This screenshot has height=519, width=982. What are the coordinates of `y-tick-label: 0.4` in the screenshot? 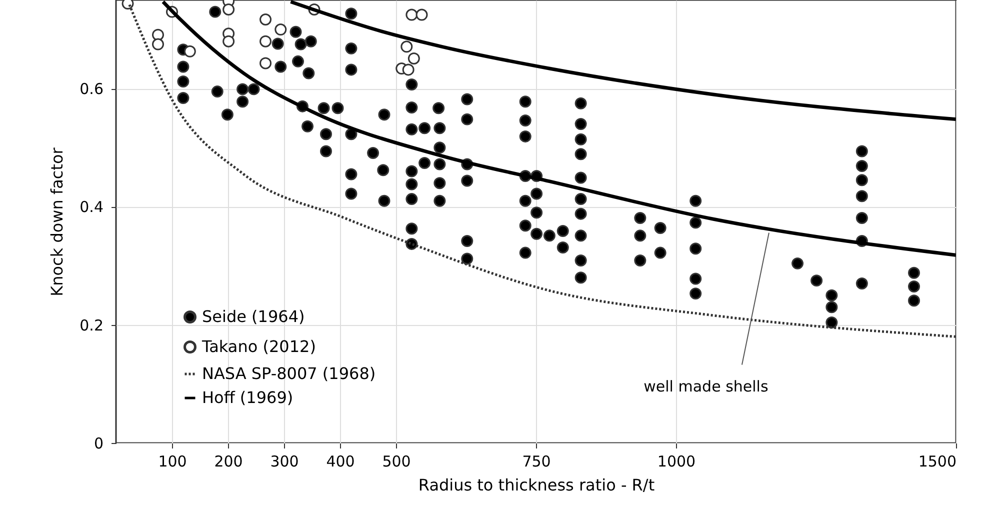 It's located at (92, 207).